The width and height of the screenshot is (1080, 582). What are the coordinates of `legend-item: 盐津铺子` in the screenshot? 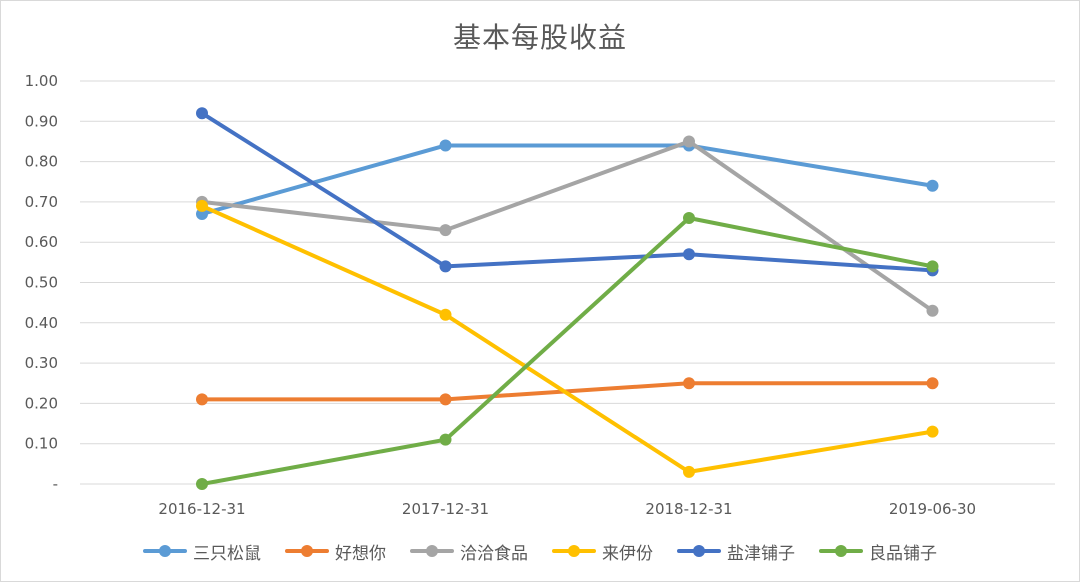 It's located at (736, 551).